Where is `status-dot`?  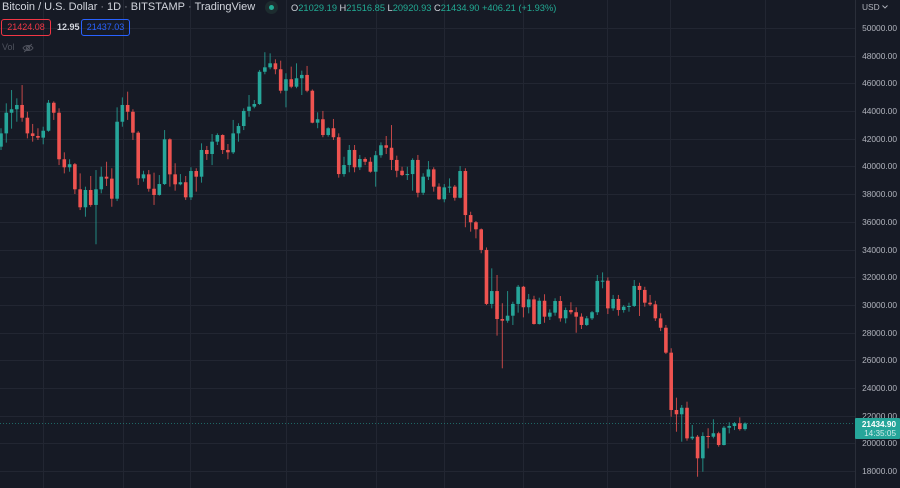
status-dot is located at coordinates (271, 7).